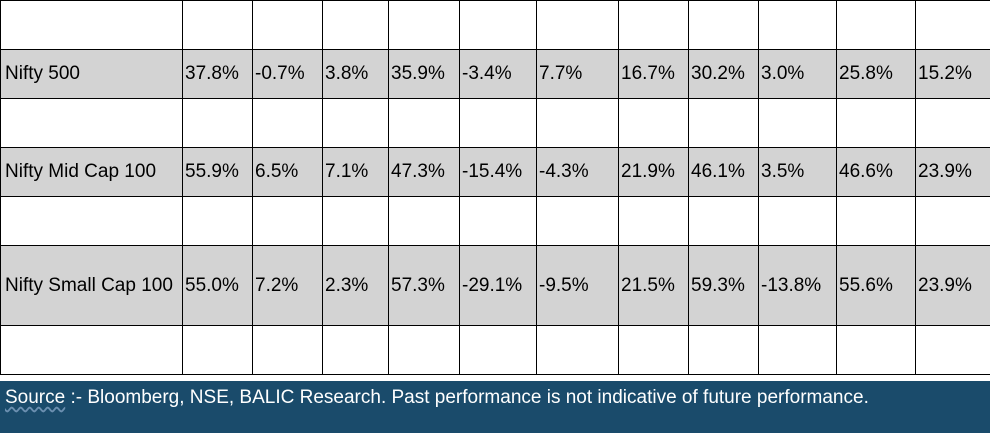 The width and height of the screenshot is (990, 433). Describe the element at coordinates (498, 74) in the screenshot. I see `value-cell: -3.4%` at that location.